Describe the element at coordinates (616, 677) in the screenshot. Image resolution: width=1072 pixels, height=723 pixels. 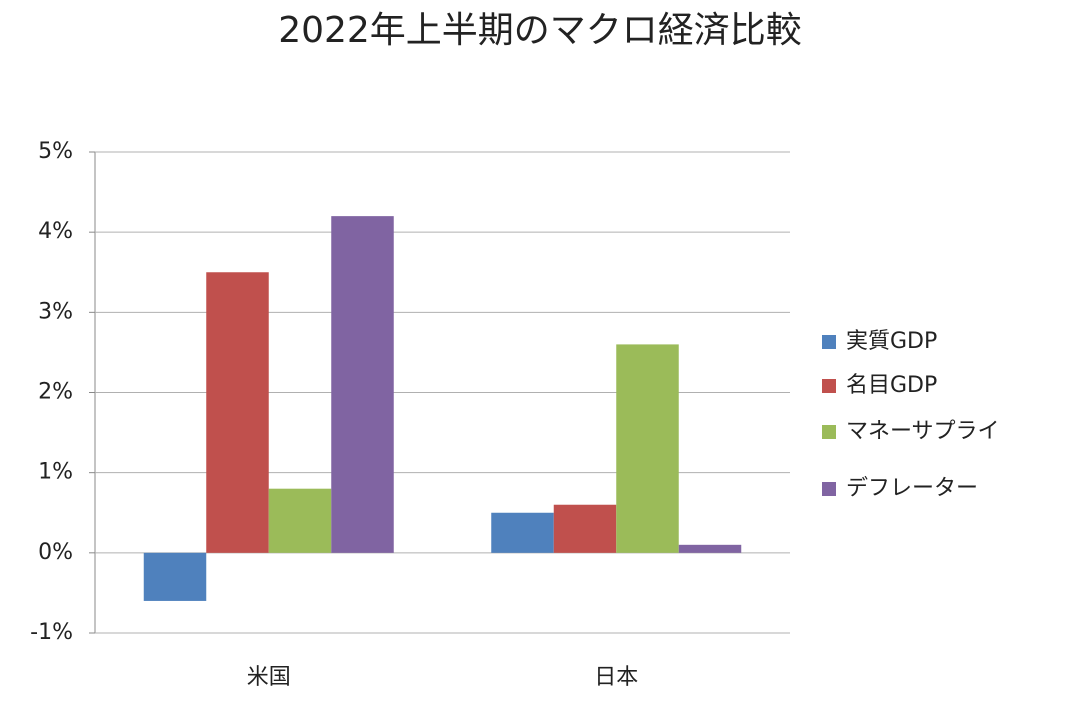
I see `x-tick-label: 日本` at that location.